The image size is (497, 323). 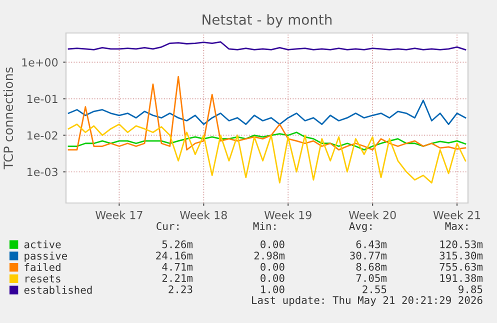 What do you see at coordinates (360, 227) in the screenshot?
I see `text: Avg:` at bounding box center [360, 227].